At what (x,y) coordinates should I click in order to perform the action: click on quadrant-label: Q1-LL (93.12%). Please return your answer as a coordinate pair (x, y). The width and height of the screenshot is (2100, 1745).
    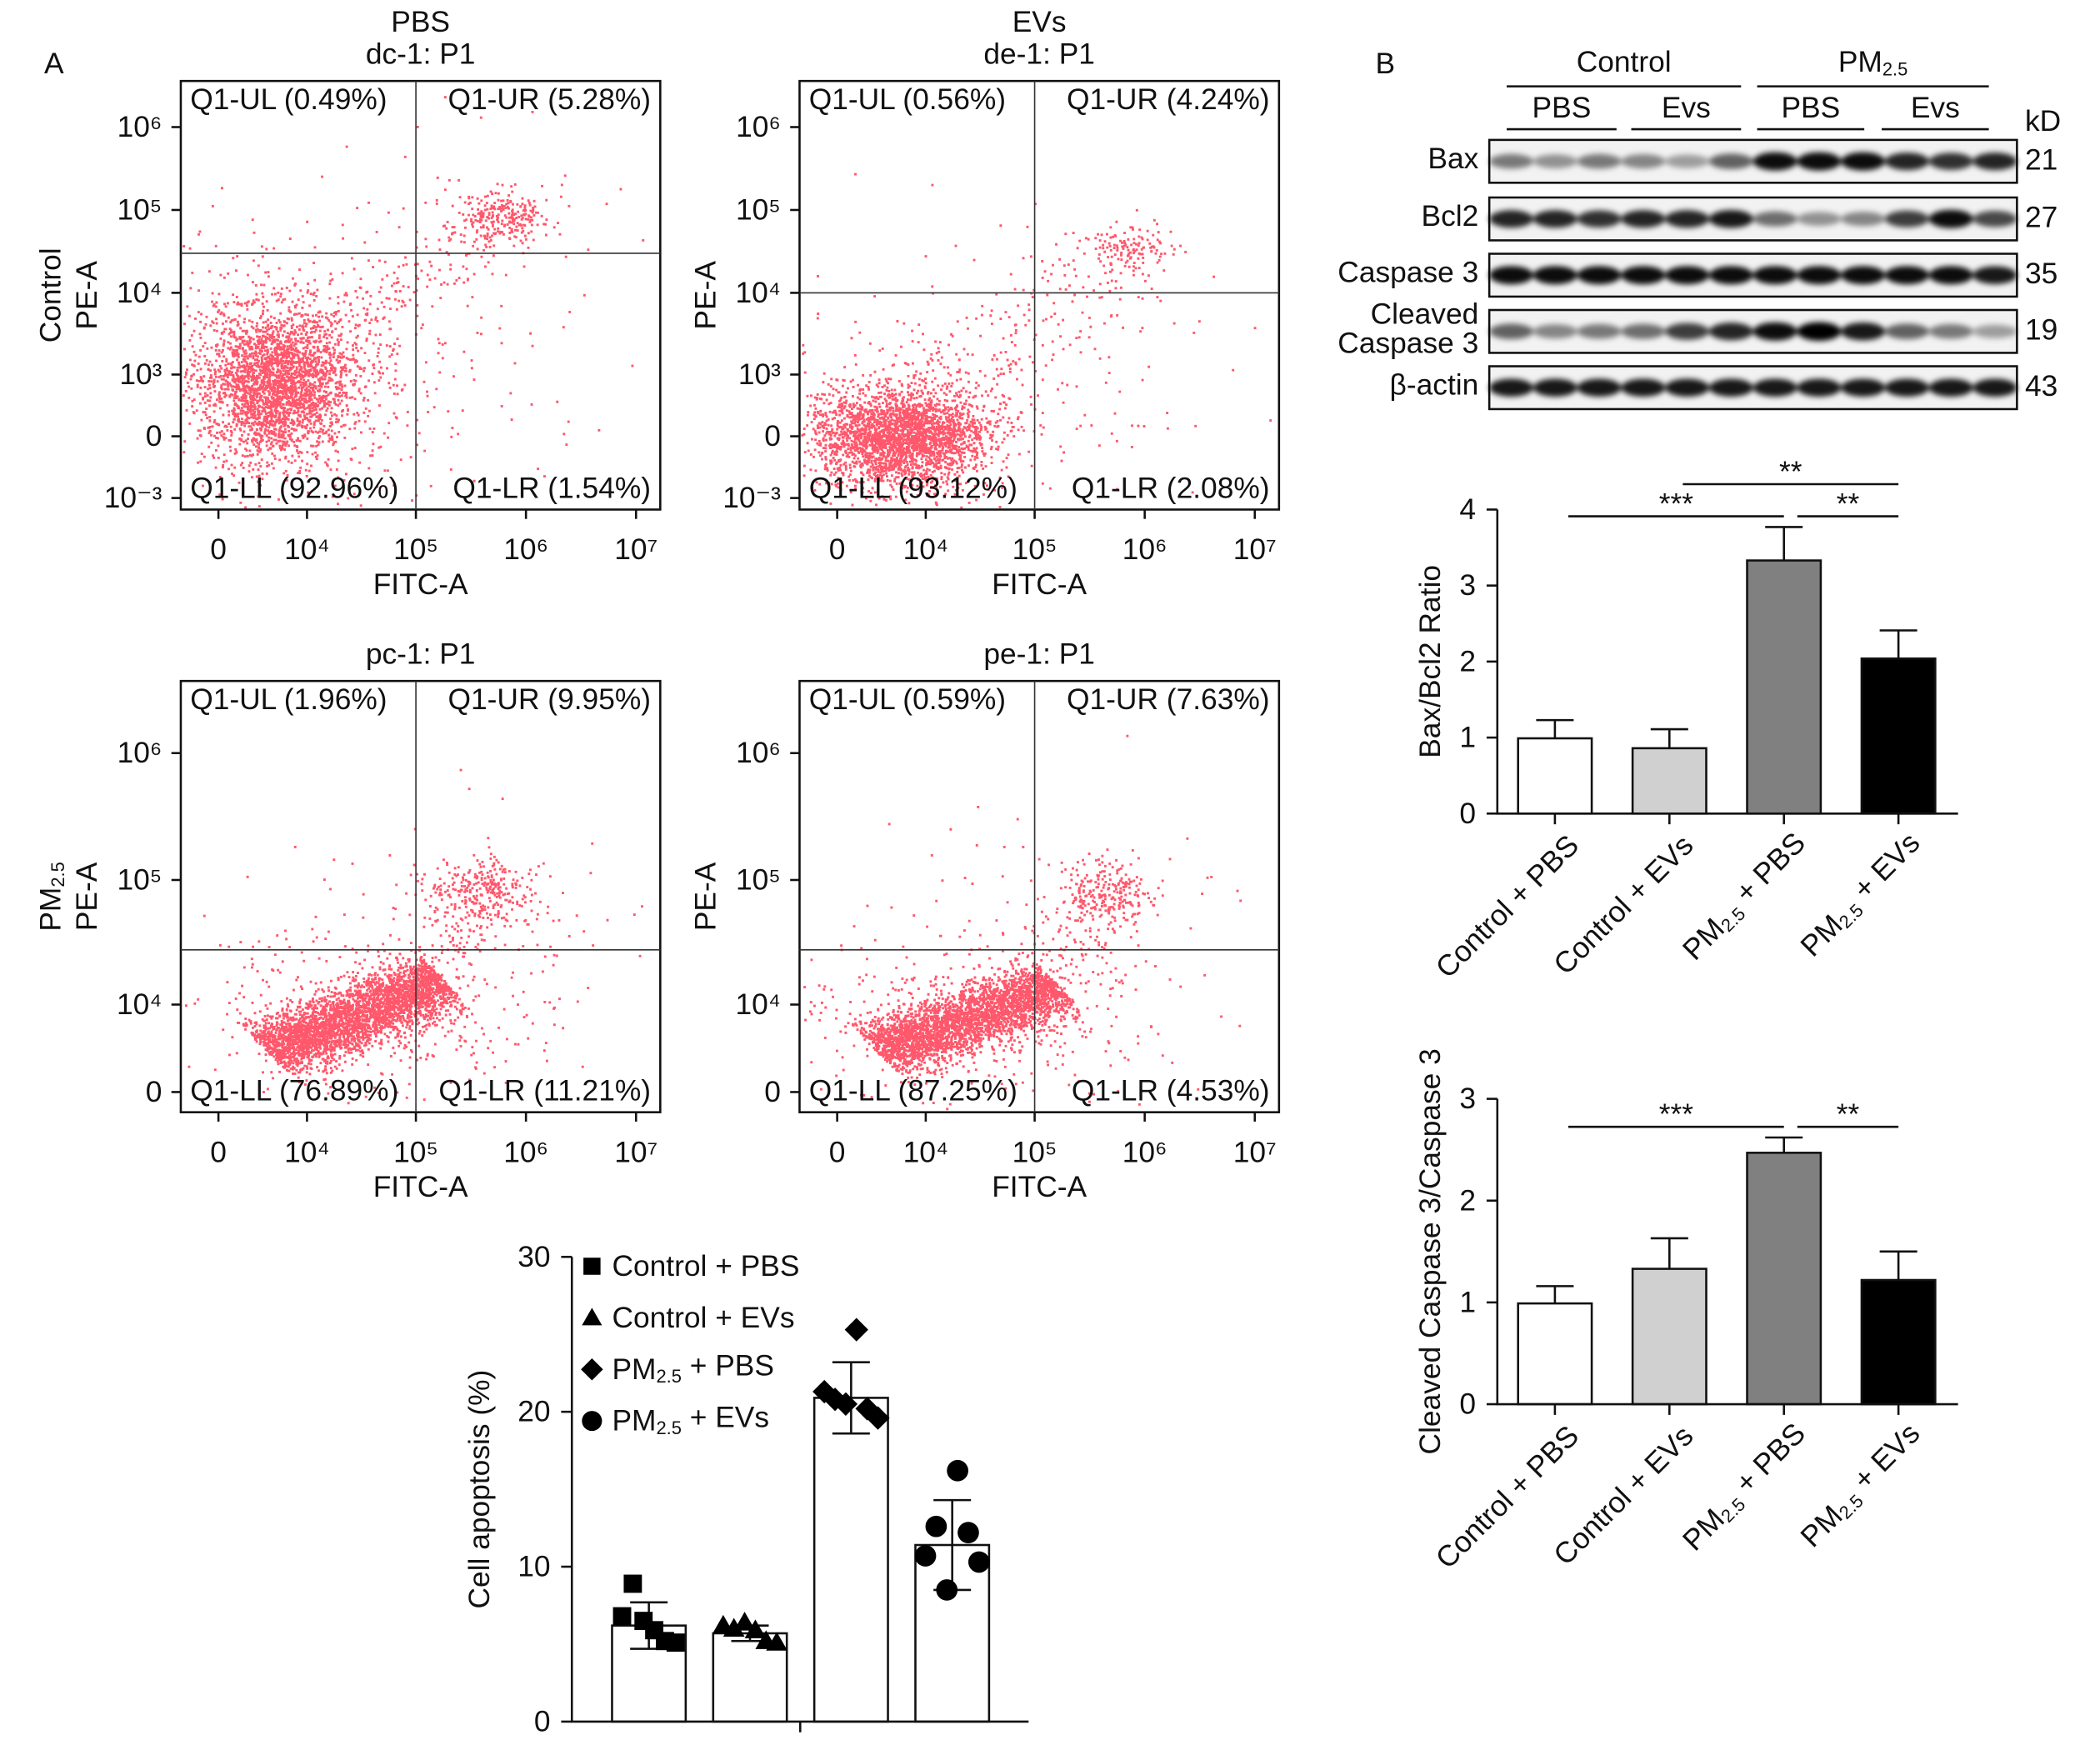
    Looking at the image, I should click on (914, 488).